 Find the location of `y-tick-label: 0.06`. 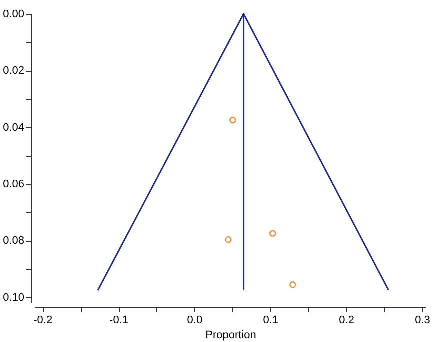

y-tick-label: 0.06 is located at coordinates (13, 184).